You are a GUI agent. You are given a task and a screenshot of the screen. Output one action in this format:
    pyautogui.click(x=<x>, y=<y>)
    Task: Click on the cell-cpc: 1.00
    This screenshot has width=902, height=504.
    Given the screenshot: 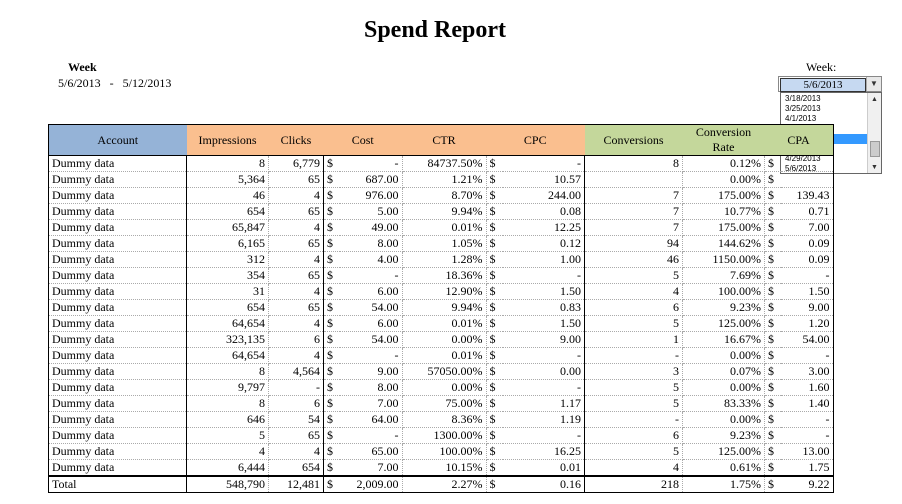 What is the action you would take?
    pyautogui.click(x=543, y=259)
    